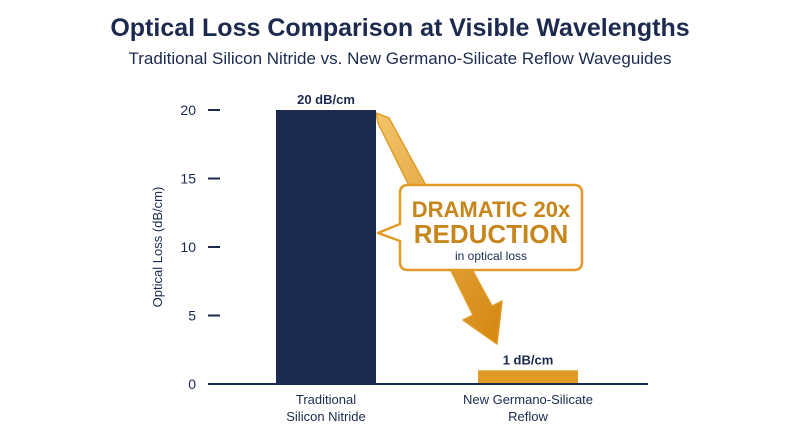  What do you see at coordinates (192, 384) in the screenshot?
I see `y-tick-label-0: 0` at bounding box center [192, 384].